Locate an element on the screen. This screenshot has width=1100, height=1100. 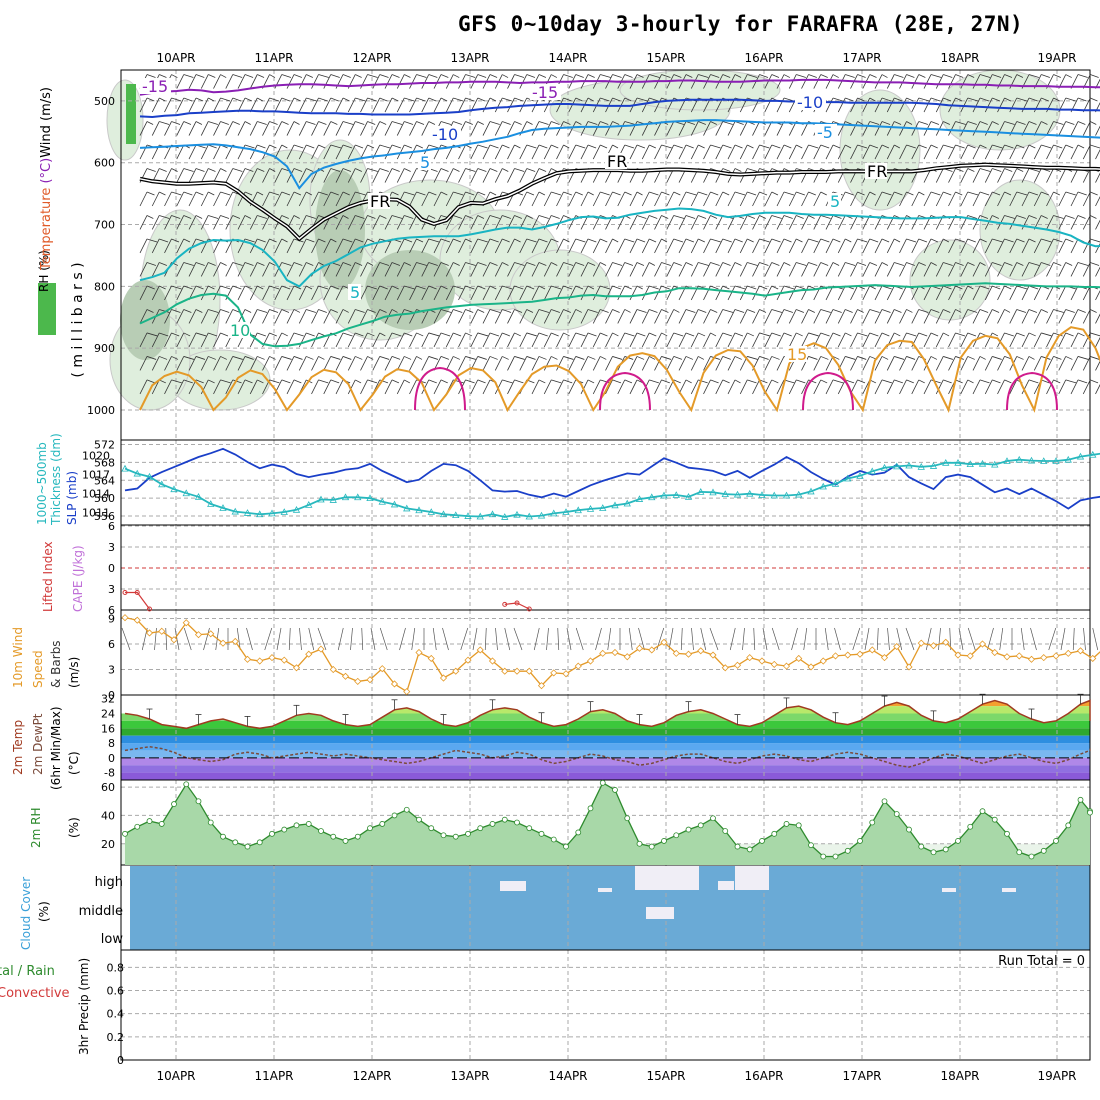
cloud-row-label: middle is located at coordinates (101, 911).